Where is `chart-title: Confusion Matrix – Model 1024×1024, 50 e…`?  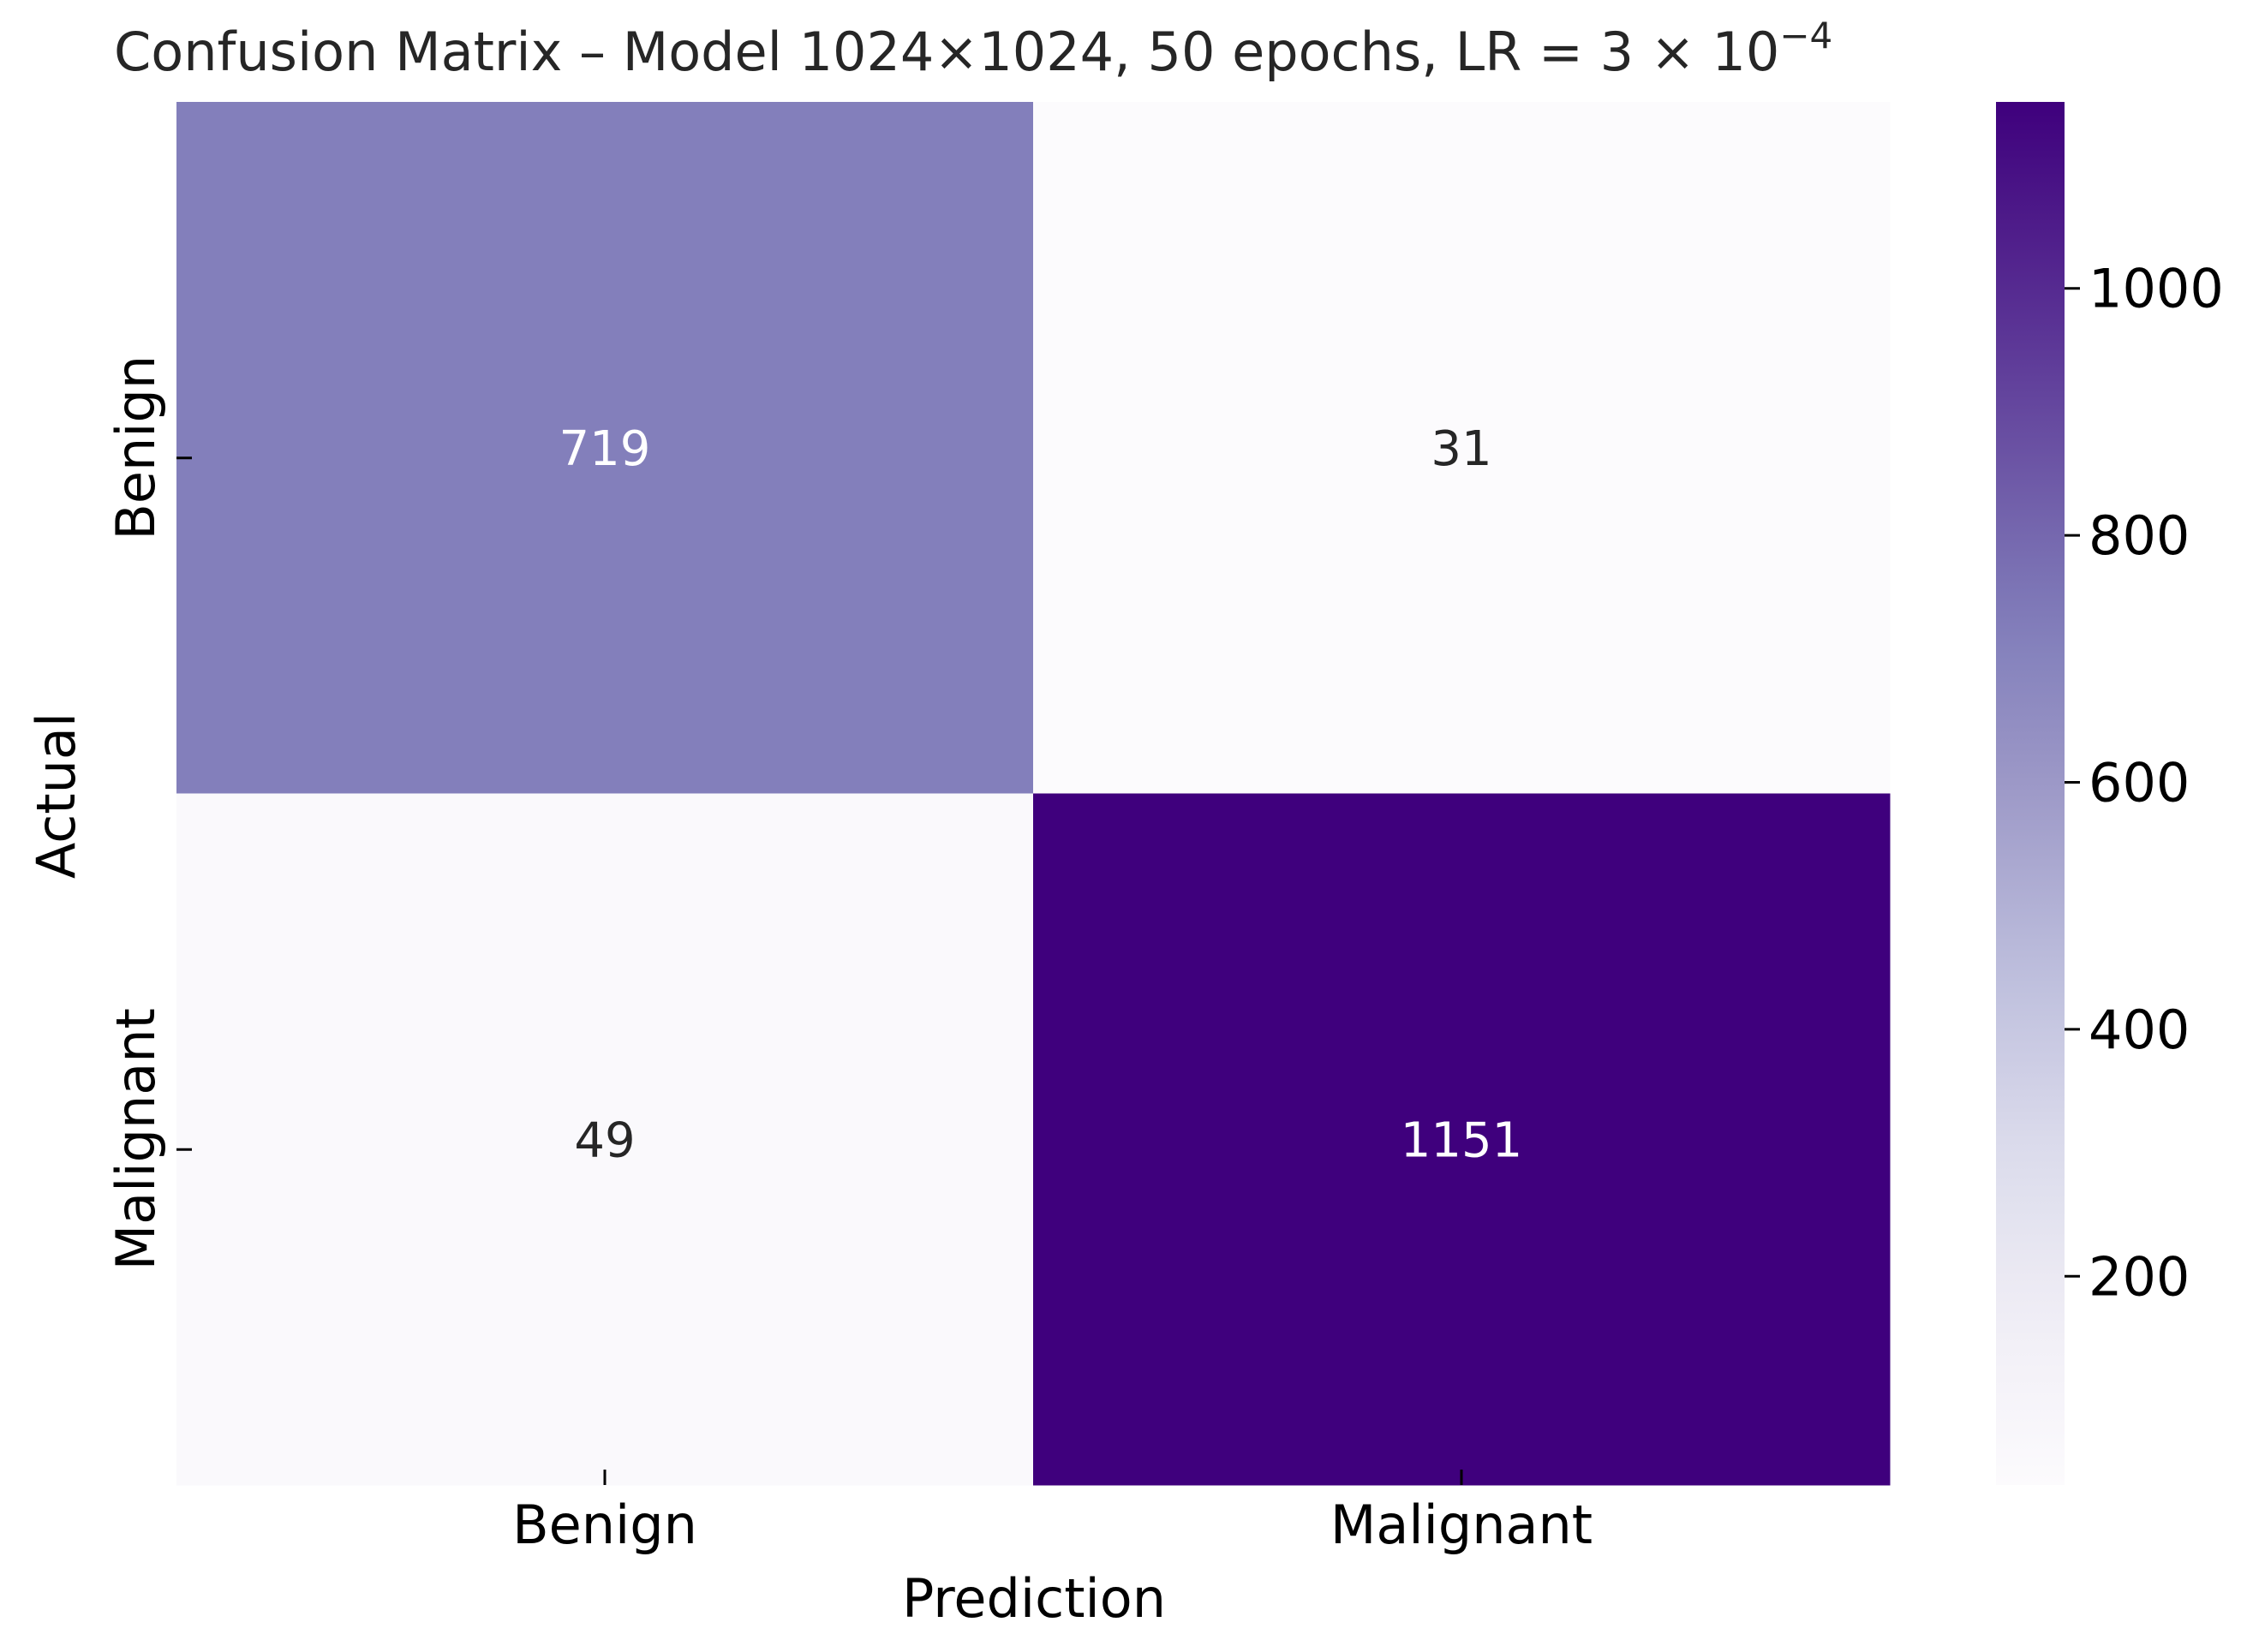
chart-title: Confusion Matrix – Model 1024×1024, 50 e… is located at coordinates (973, 49).